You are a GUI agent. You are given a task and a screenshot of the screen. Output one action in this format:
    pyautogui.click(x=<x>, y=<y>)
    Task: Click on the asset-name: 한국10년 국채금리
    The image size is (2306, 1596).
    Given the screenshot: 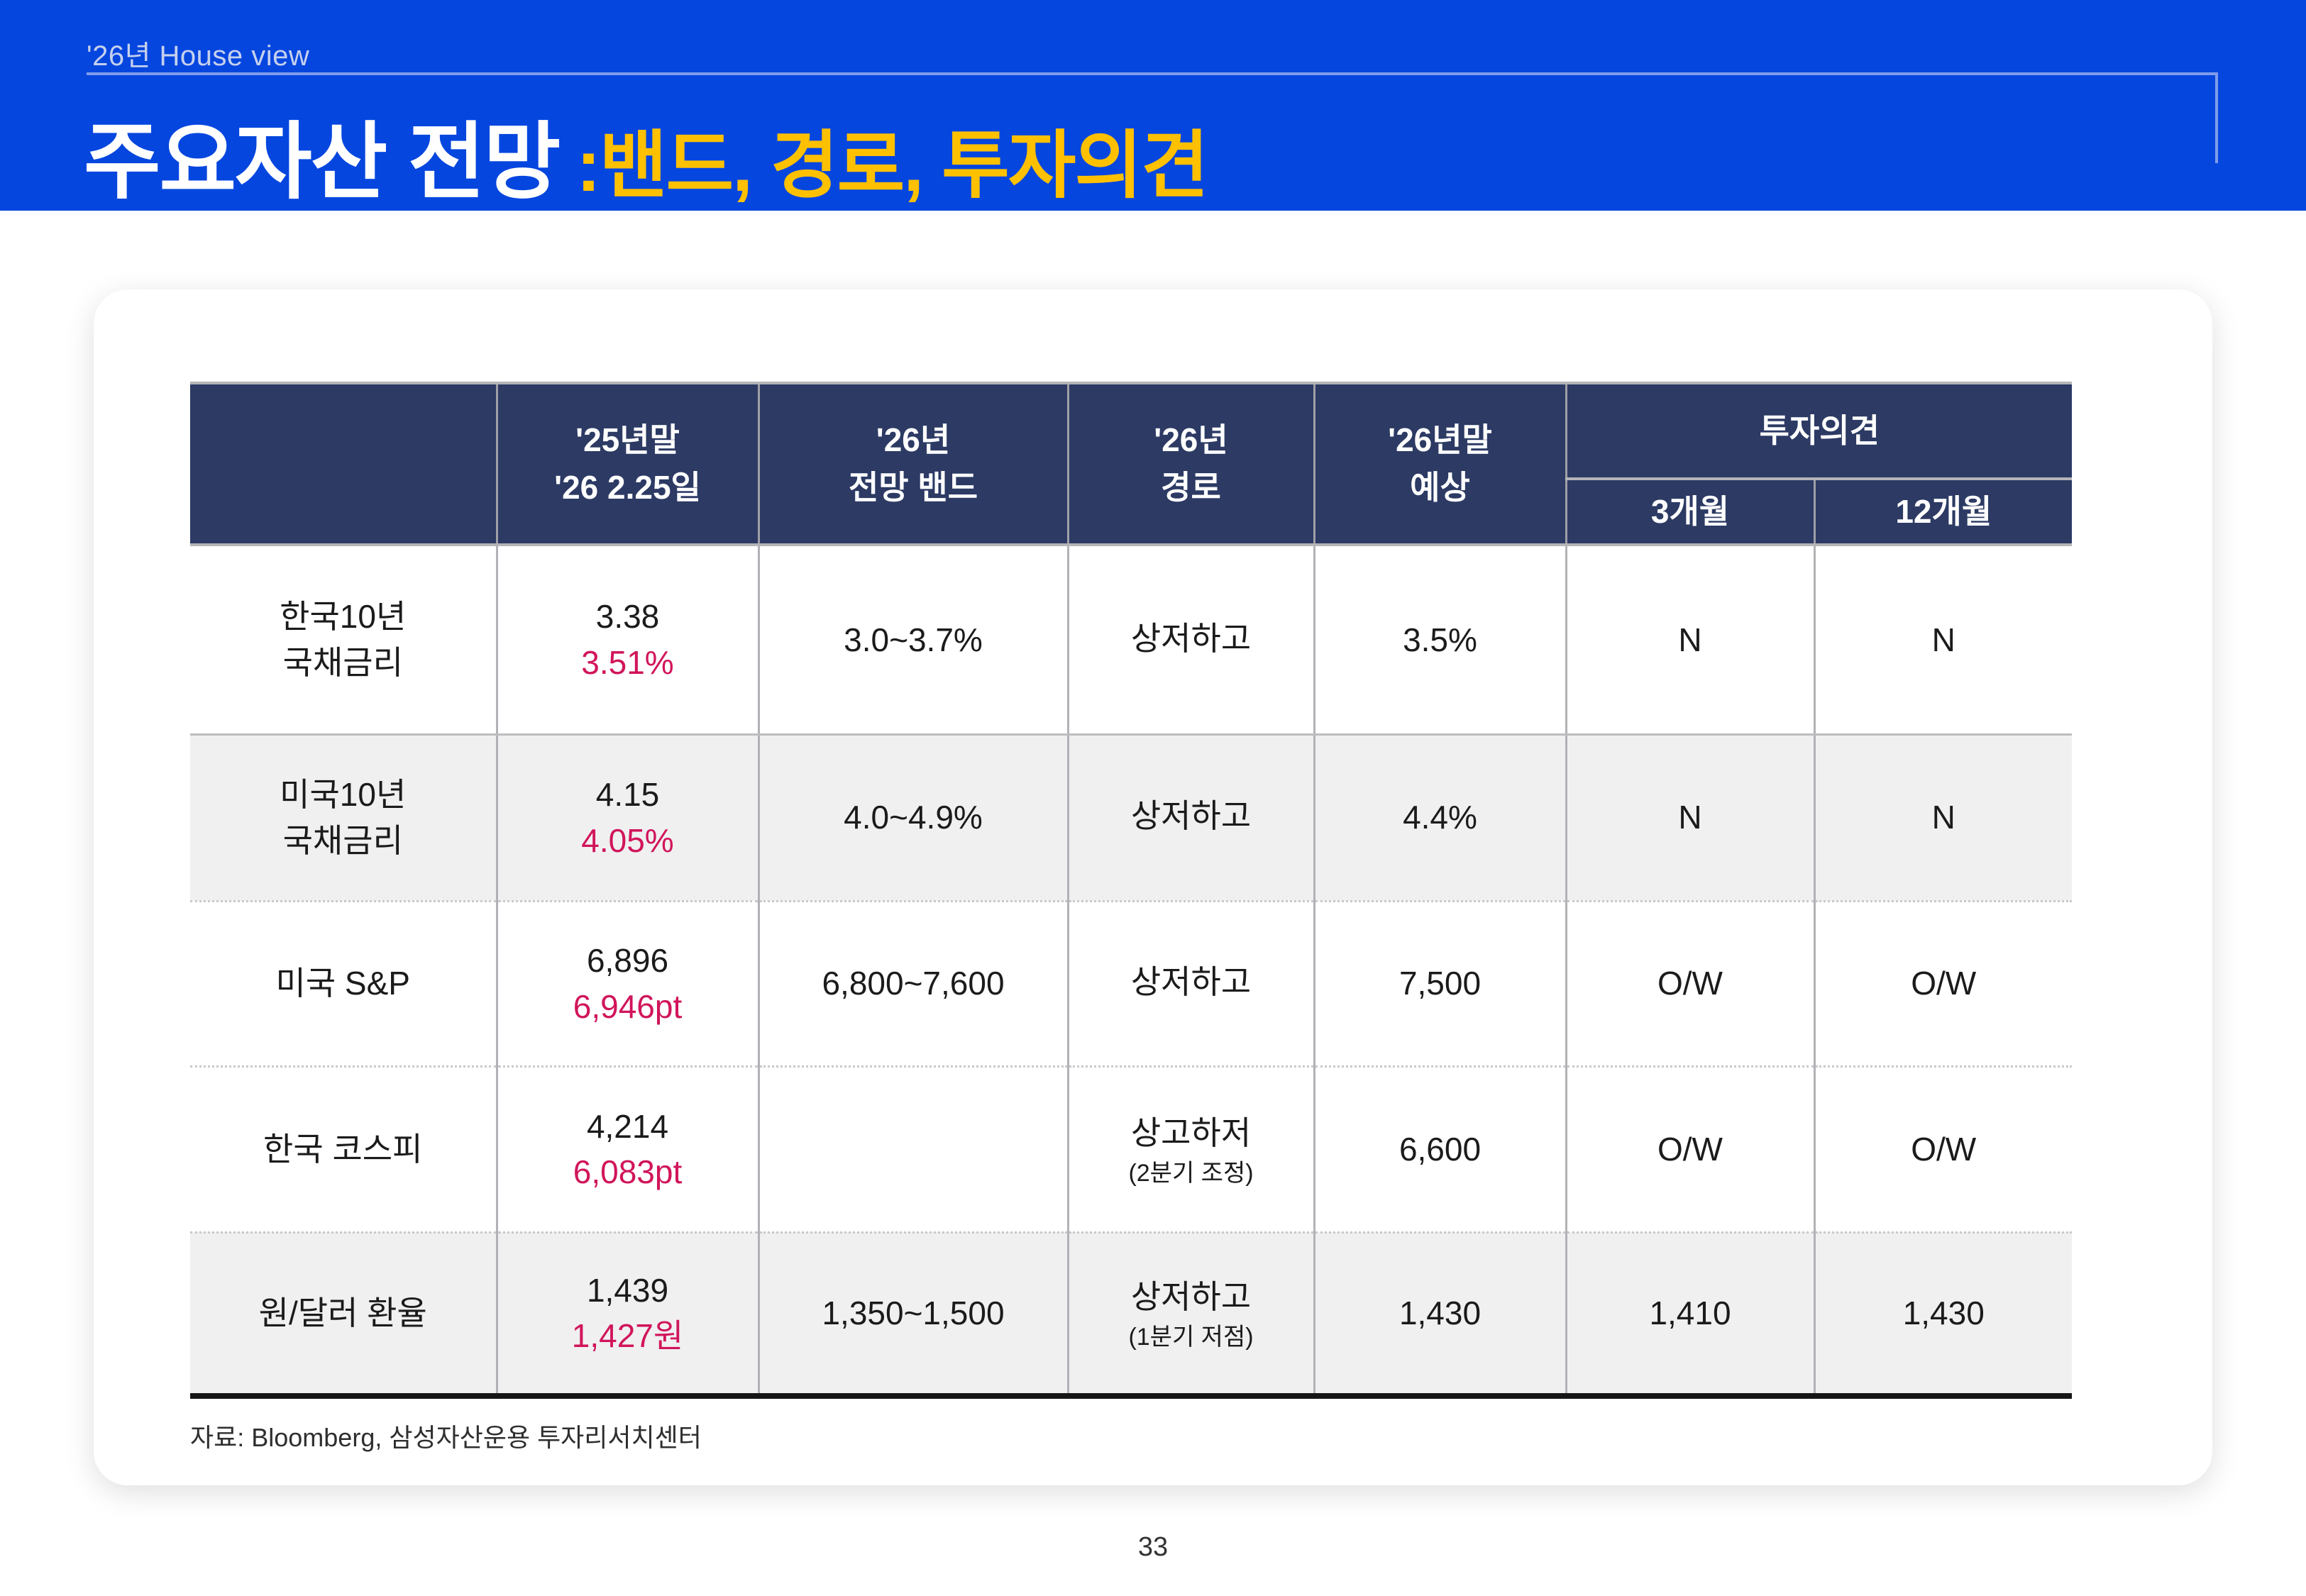 What is the action you would take?
    pyautogui.click(x=343, y=640)
    